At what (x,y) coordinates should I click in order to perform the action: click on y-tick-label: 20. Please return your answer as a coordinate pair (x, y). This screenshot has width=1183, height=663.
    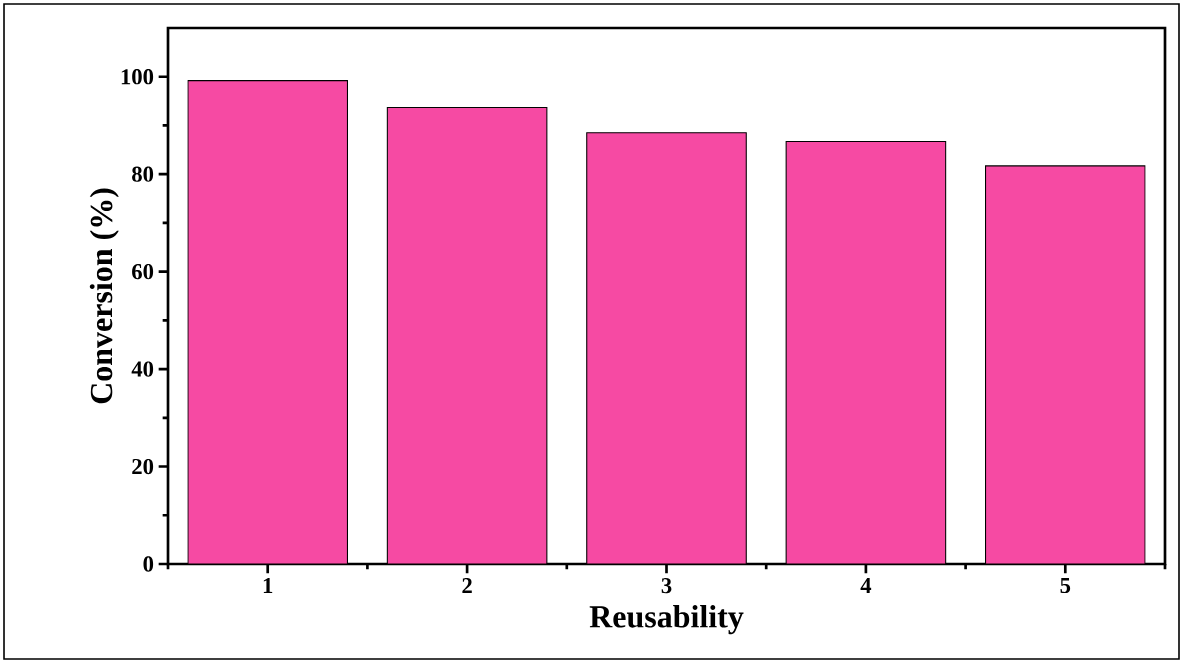
    Looking at the image, I should click on (143, 466).